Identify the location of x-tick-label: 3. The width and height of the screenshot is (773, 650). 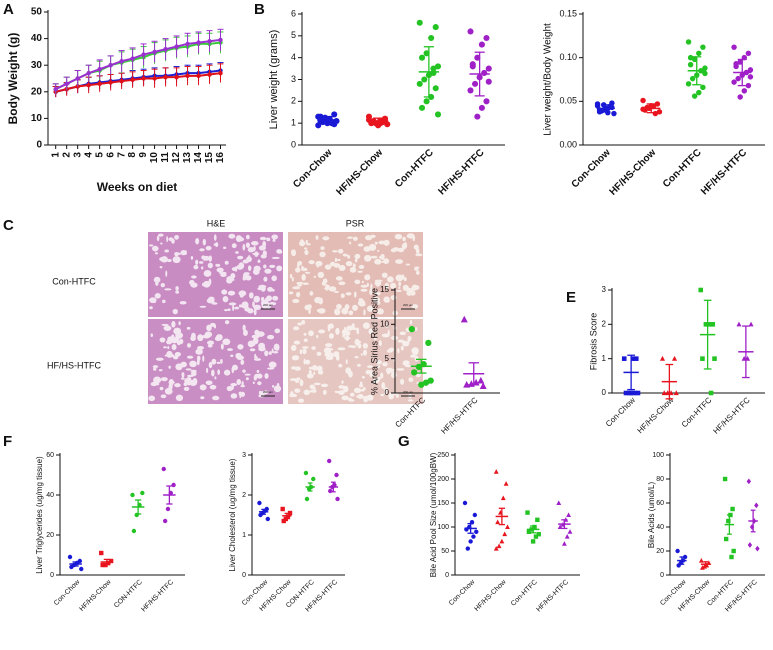
(77, 155).